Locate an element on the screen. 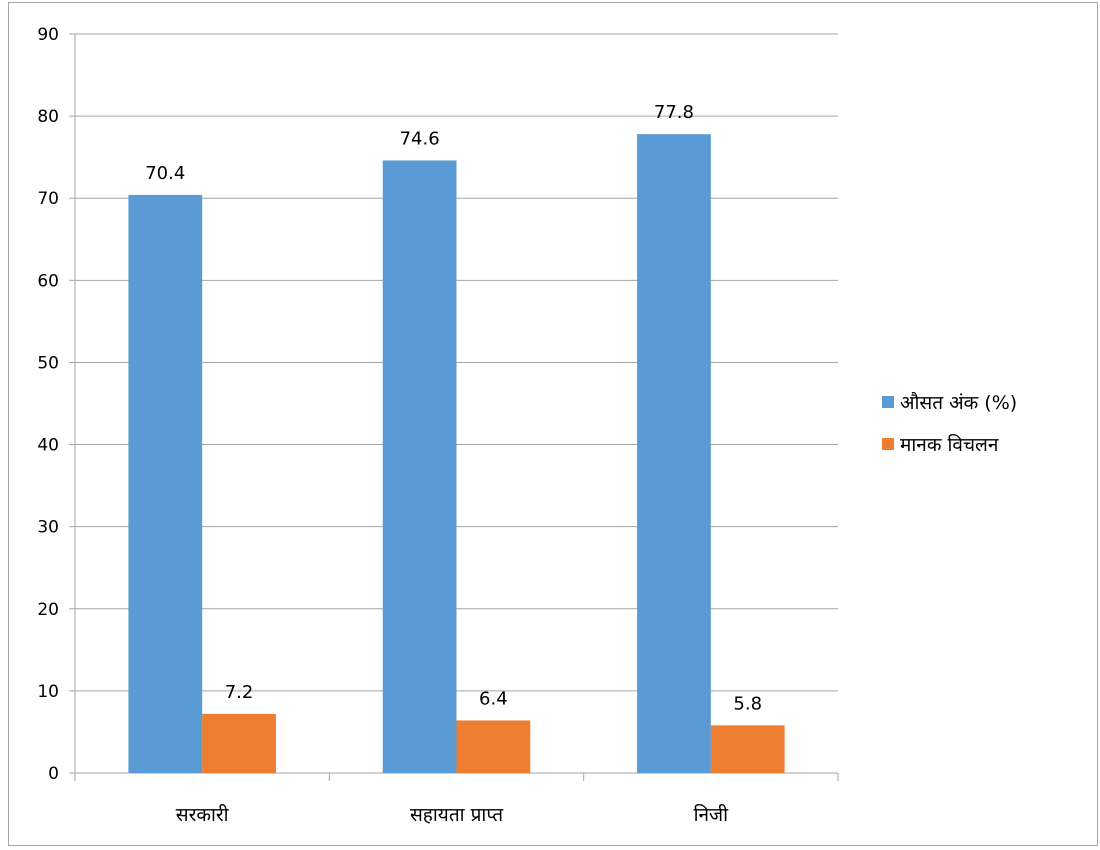  y-tick-label: 20 is located at coordinates (48, 610).